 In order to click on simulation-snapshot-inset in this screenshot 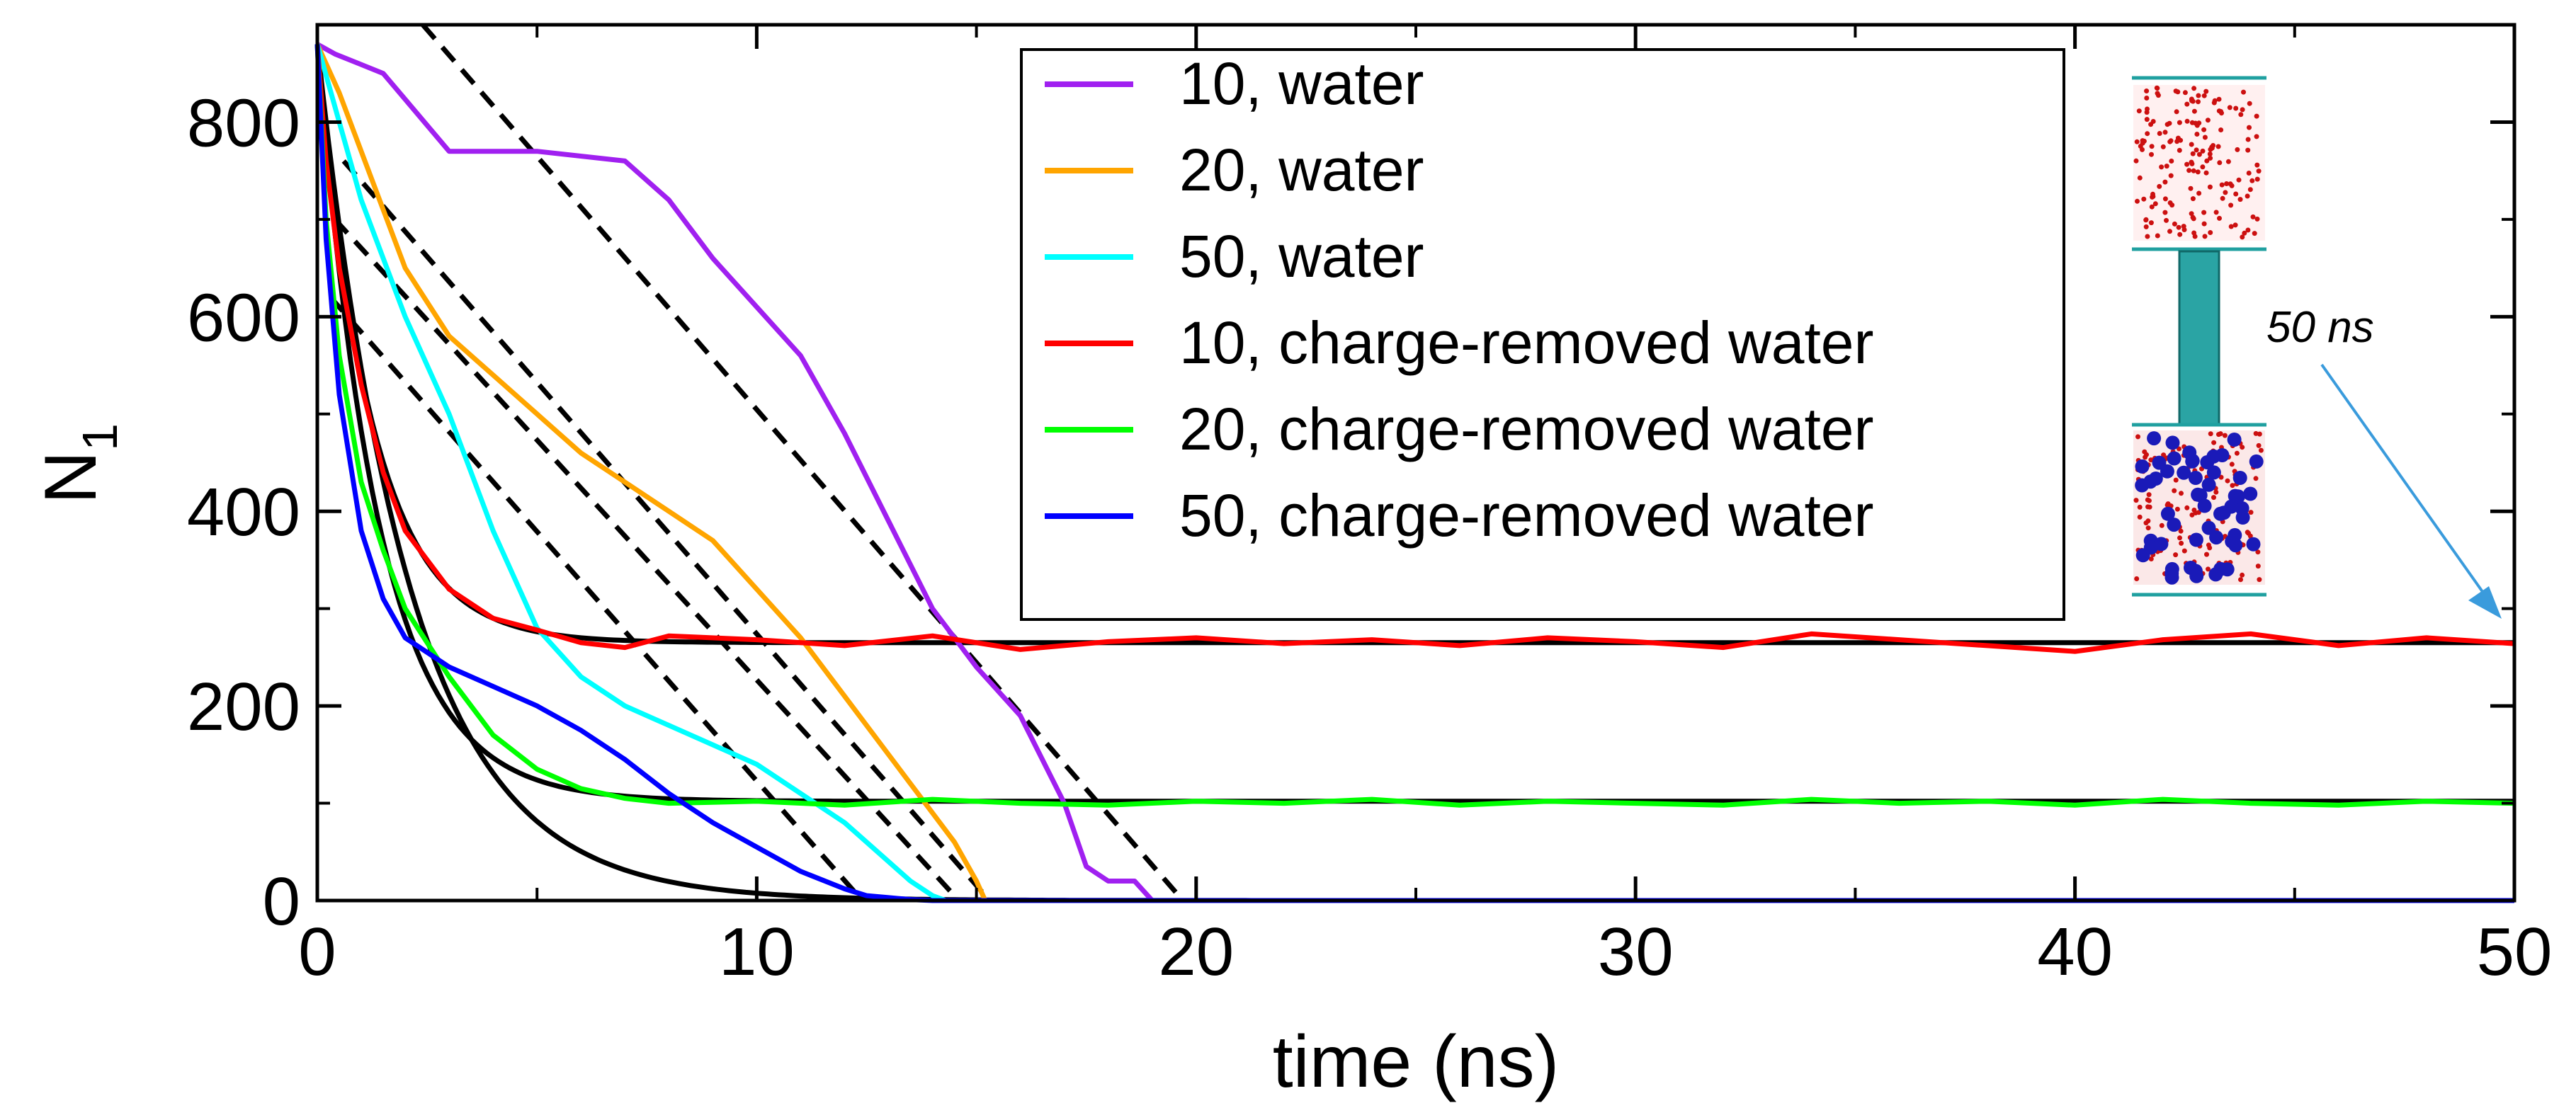, I will do `click(2199, 336)`.